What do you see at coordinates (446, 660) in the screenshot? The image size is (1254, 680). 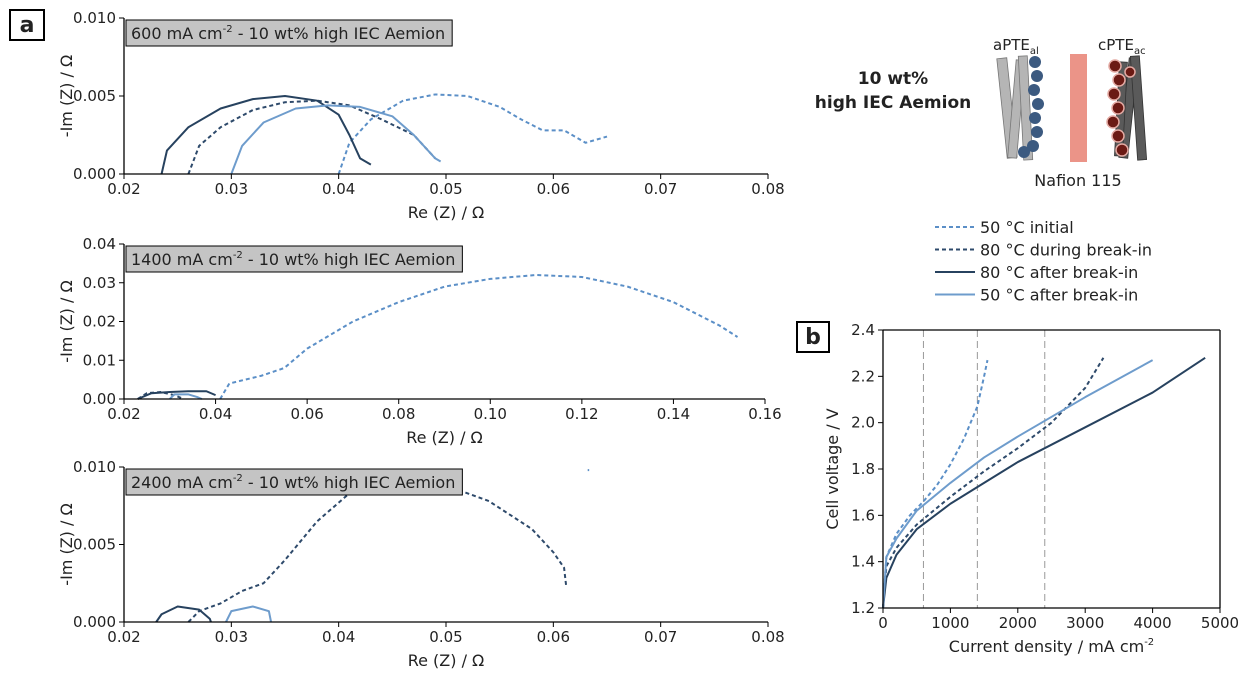 I see `label: Re (Z) / Ω` at bounding box center [446, 660].